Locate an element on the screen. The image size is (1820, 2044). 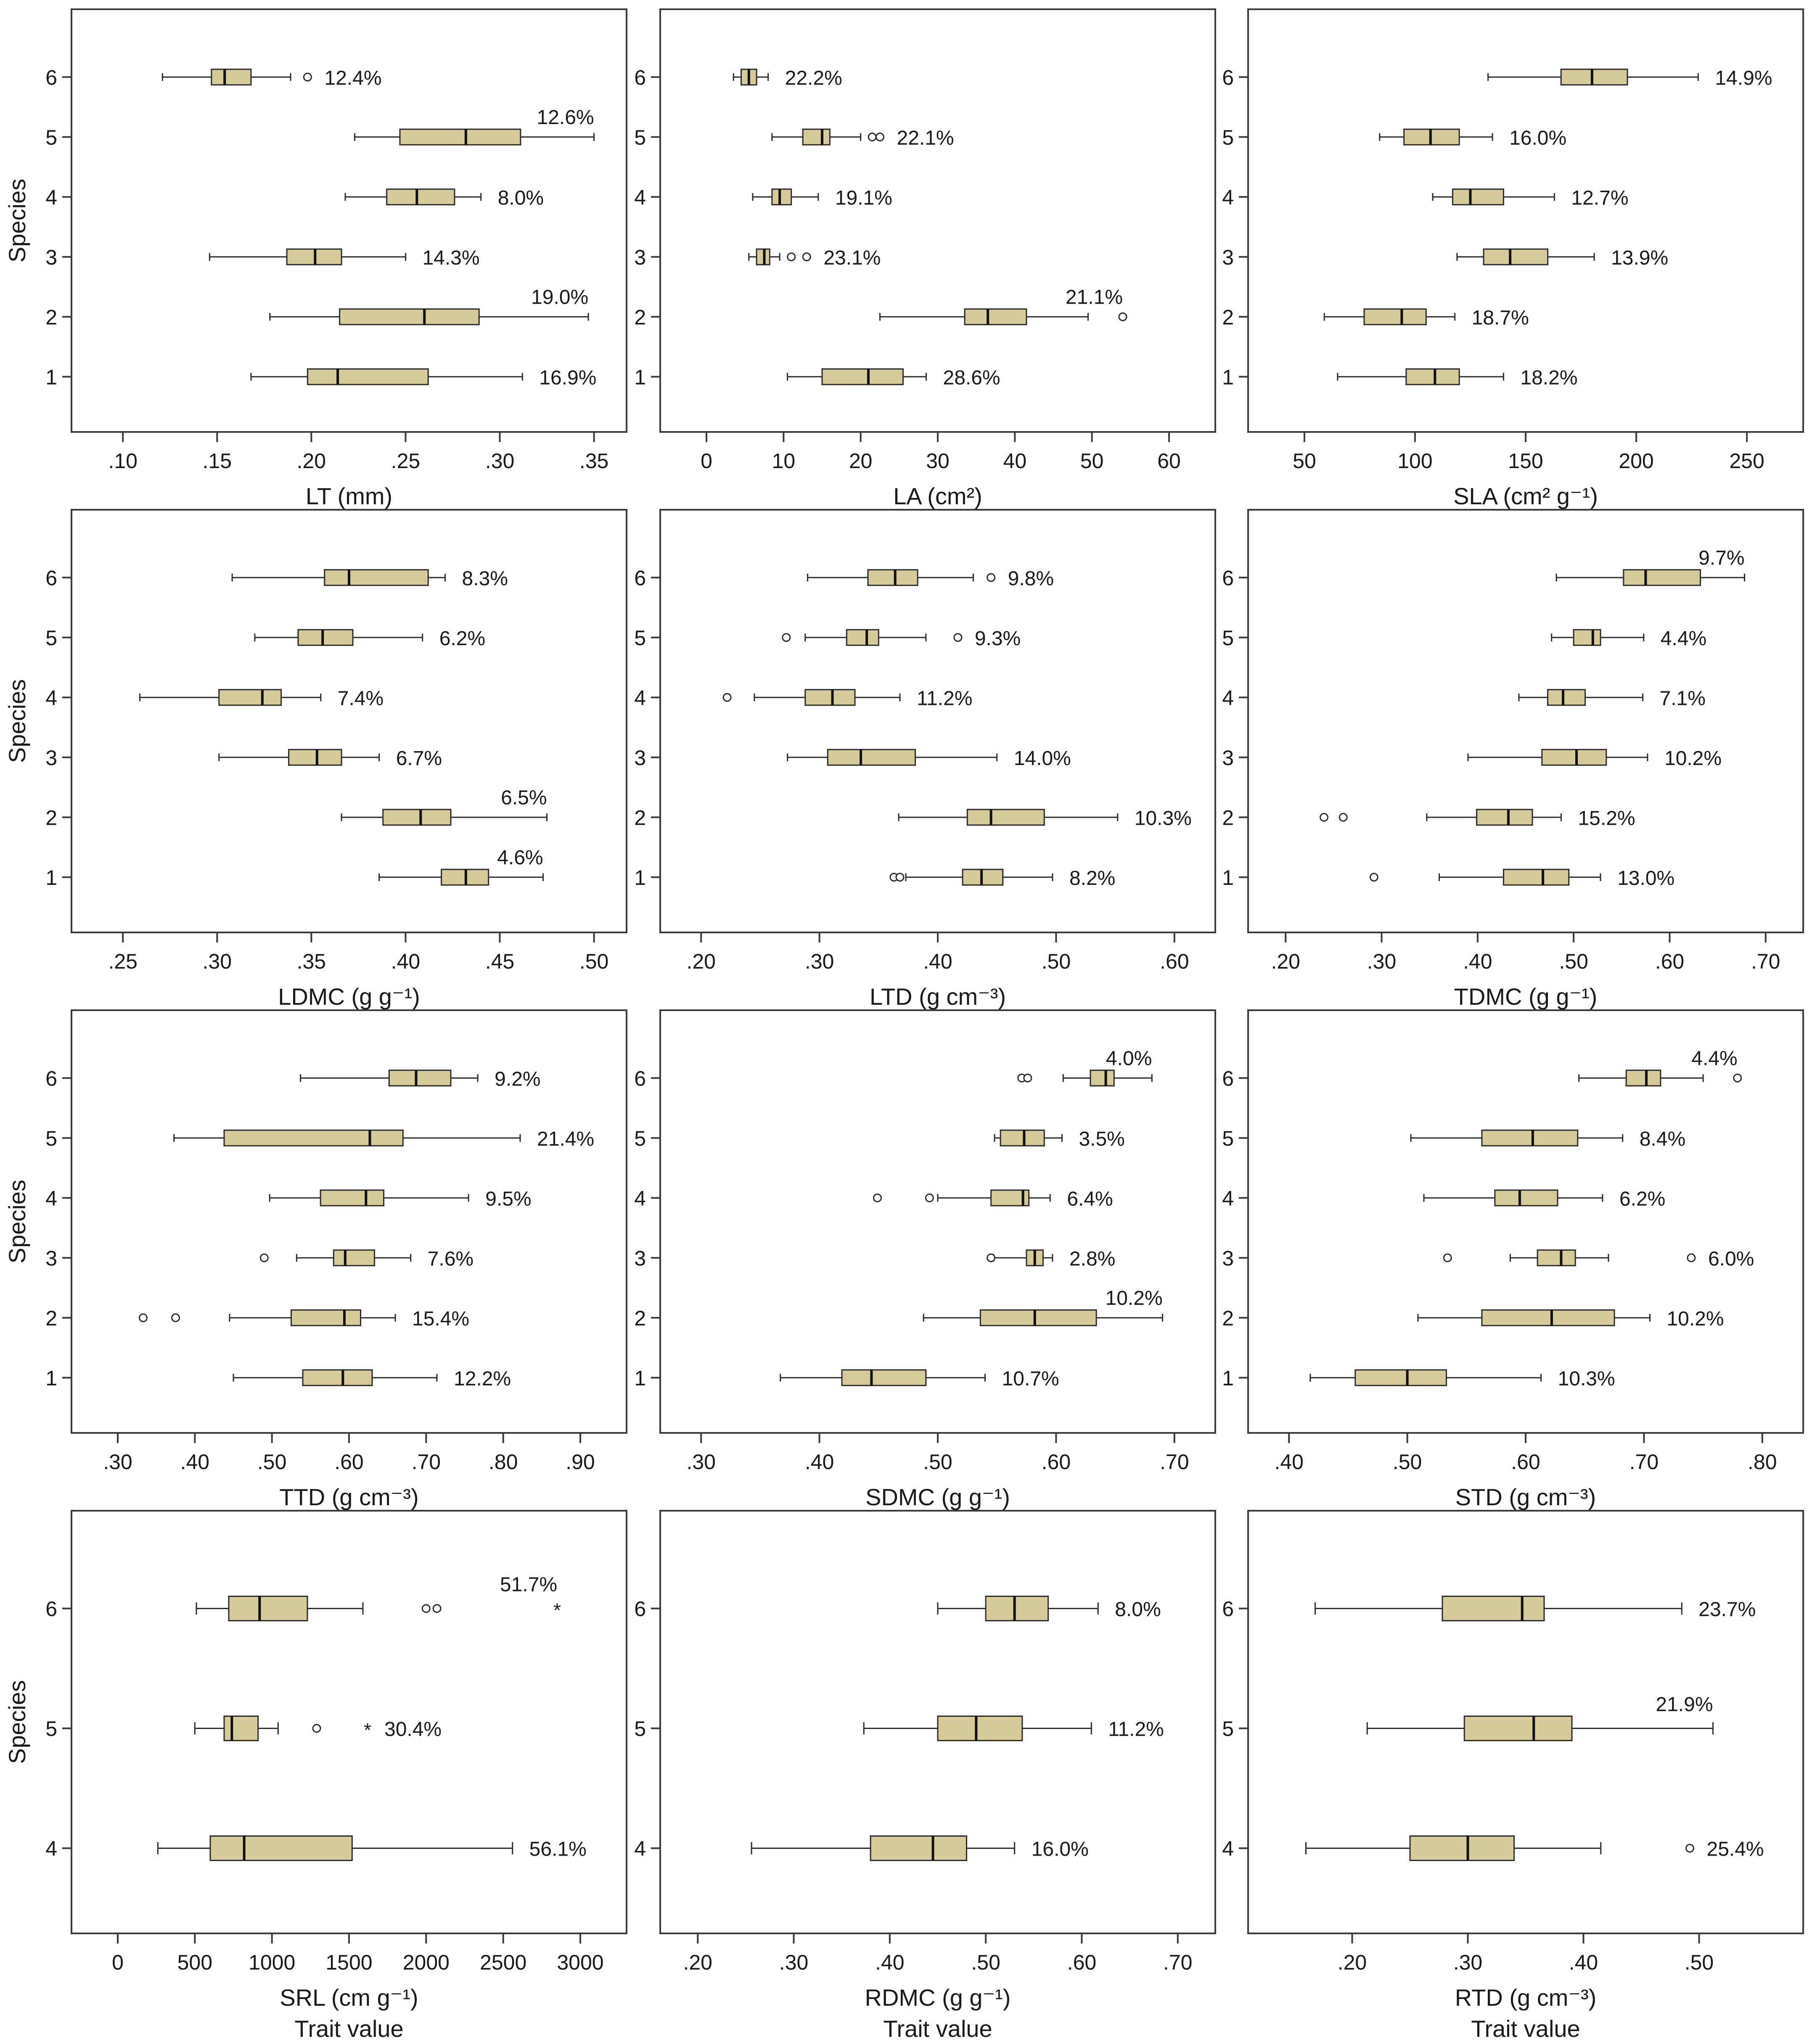
box-species-3: 10.2% is located at coordinates (1594, 758).